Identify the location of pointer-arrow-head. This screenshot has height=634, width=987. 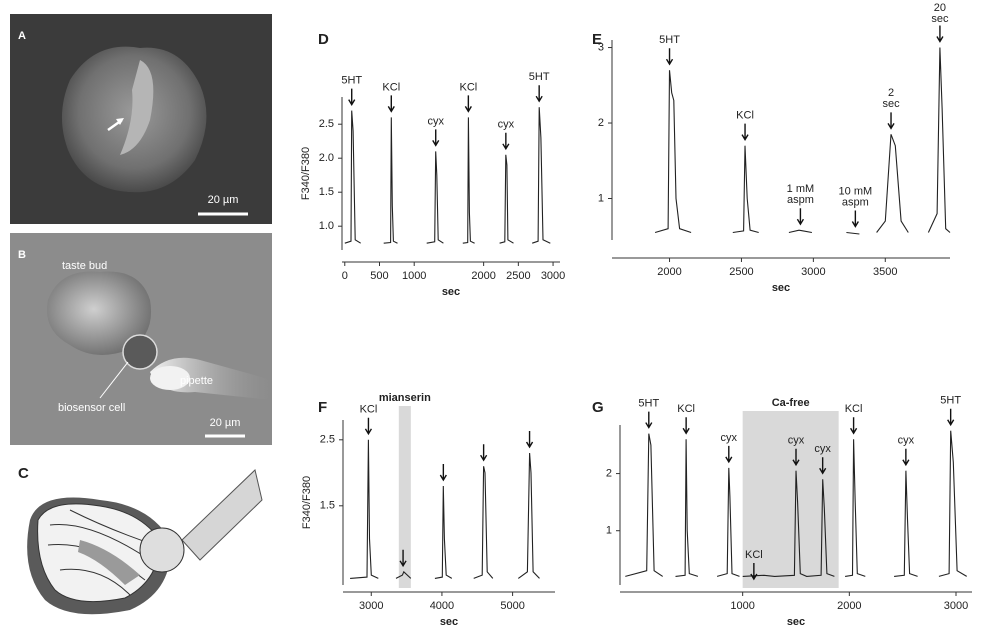
(120, 121).